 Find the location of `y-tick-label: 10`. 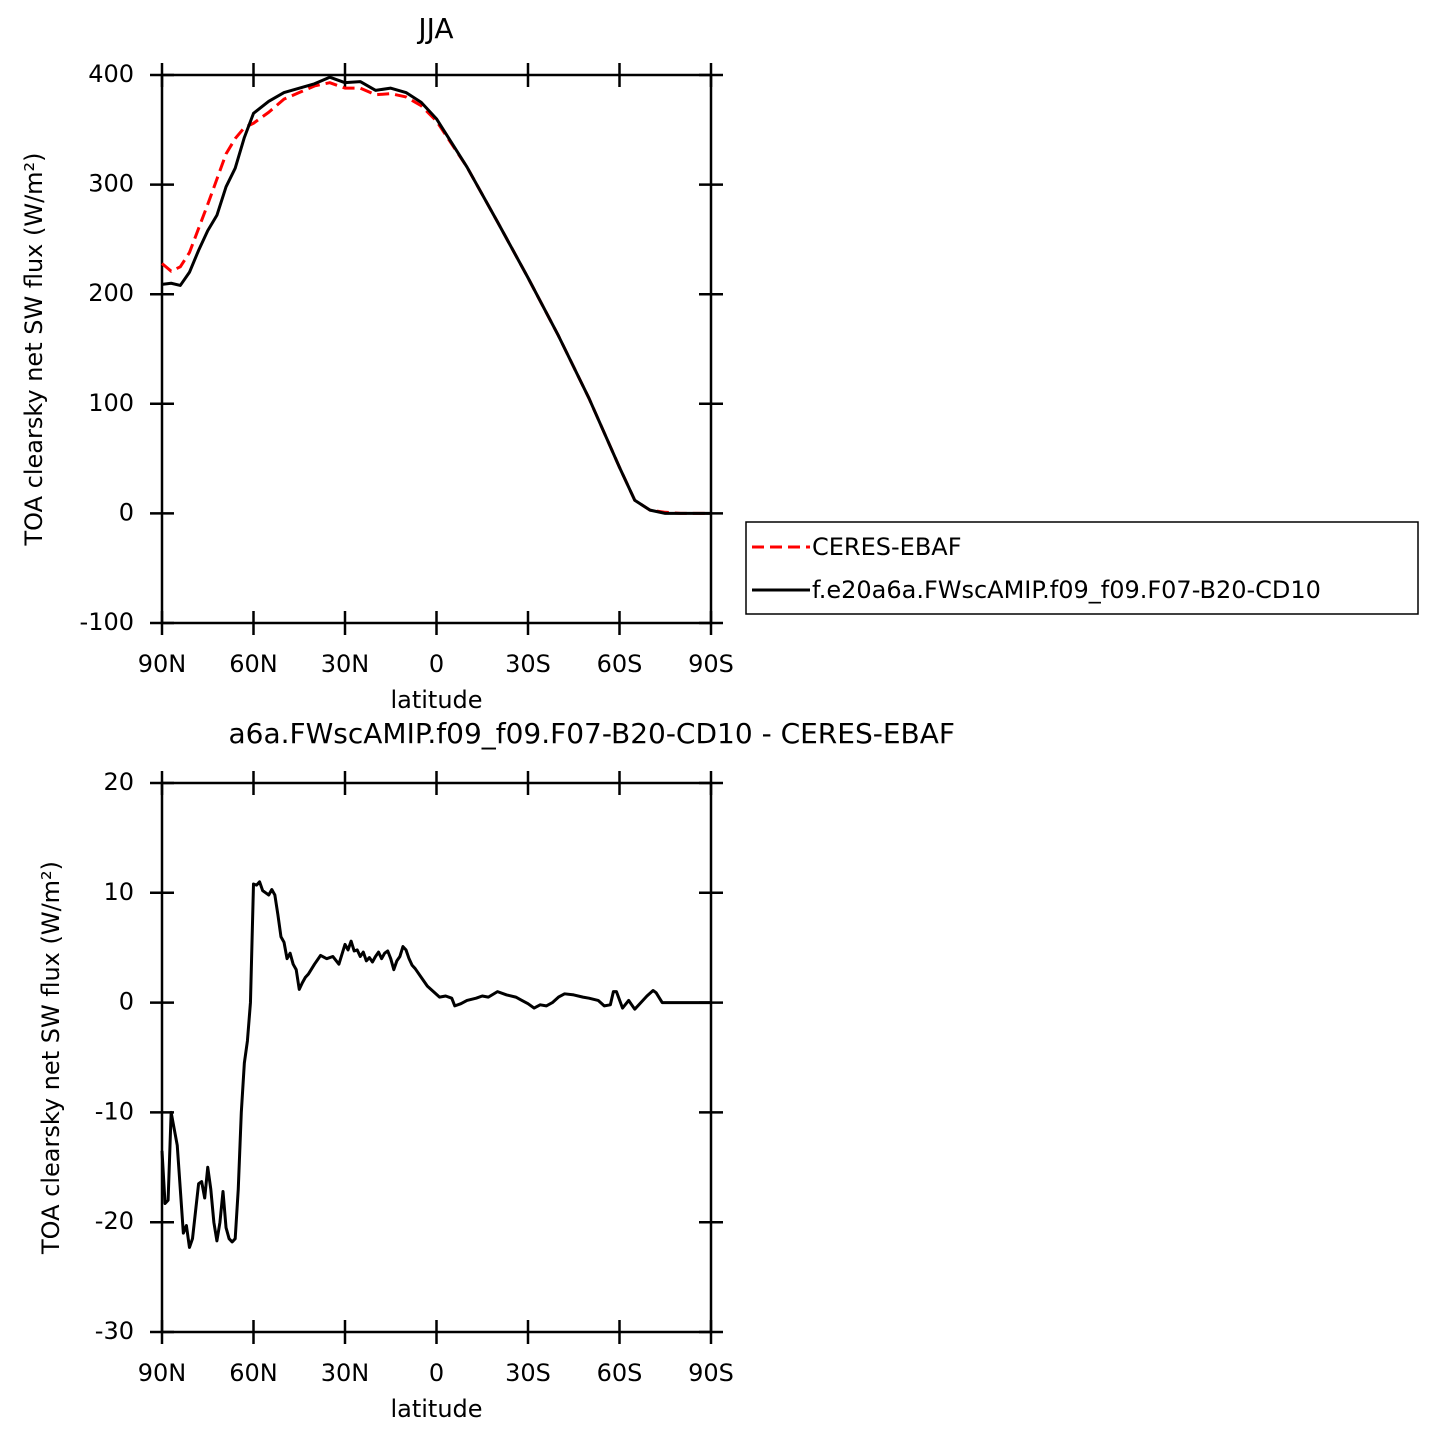

y-tick-label: 10 is located at coordinates (118, 892).